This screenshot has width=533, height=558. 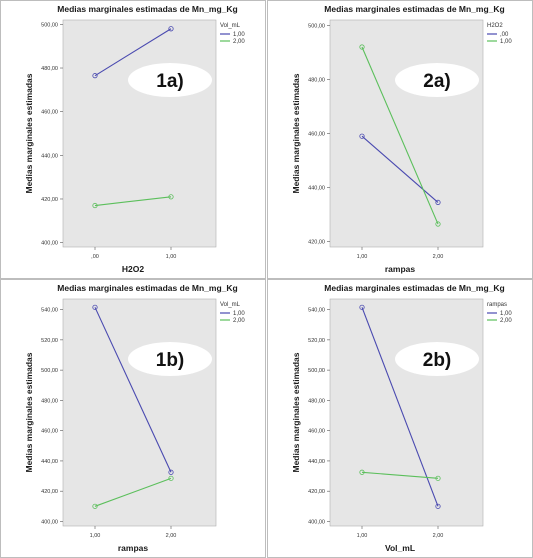 I want to click on x-axis-label: H2O2, so click(x=133, y=269).